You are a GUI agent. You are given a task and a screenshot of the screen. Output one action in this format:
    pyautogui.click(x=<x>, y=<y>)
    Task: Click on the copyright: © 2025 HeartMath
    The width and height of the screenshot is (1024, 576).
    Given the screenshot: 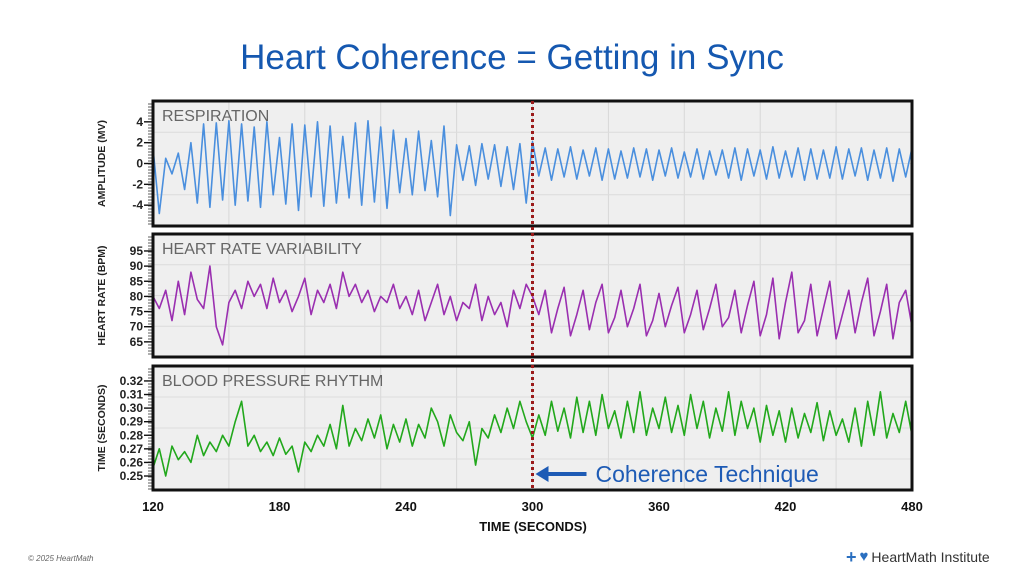 What is the action you would take?
    pyautogui.click(x=61, y=558)
    